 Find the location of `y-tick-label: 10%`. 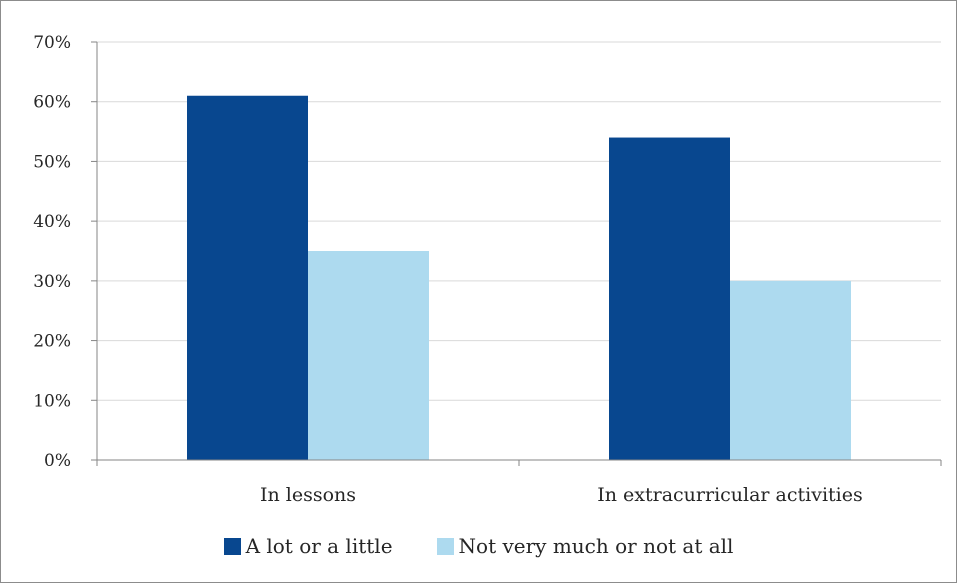

y-tick-label: 10% is located at coordinates (52, 401).